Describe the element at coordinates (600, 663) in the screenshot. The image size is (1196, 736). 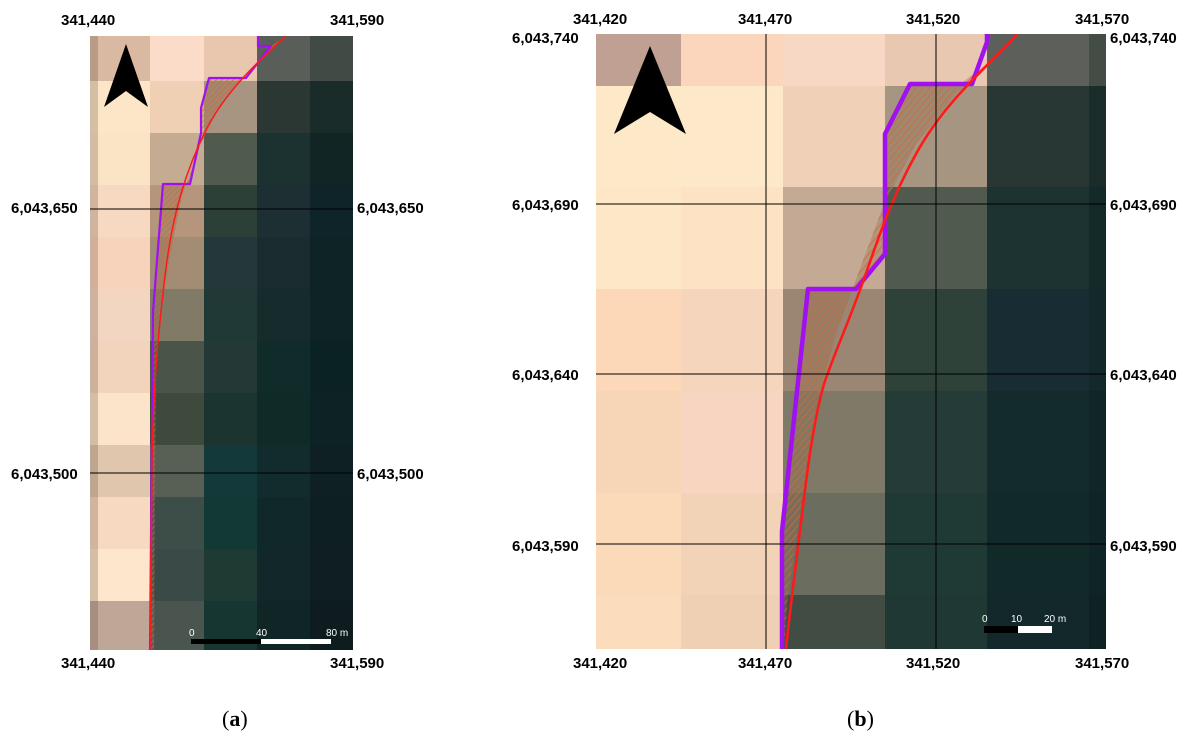
I see `x-bottom-label: 341,420` at that location.